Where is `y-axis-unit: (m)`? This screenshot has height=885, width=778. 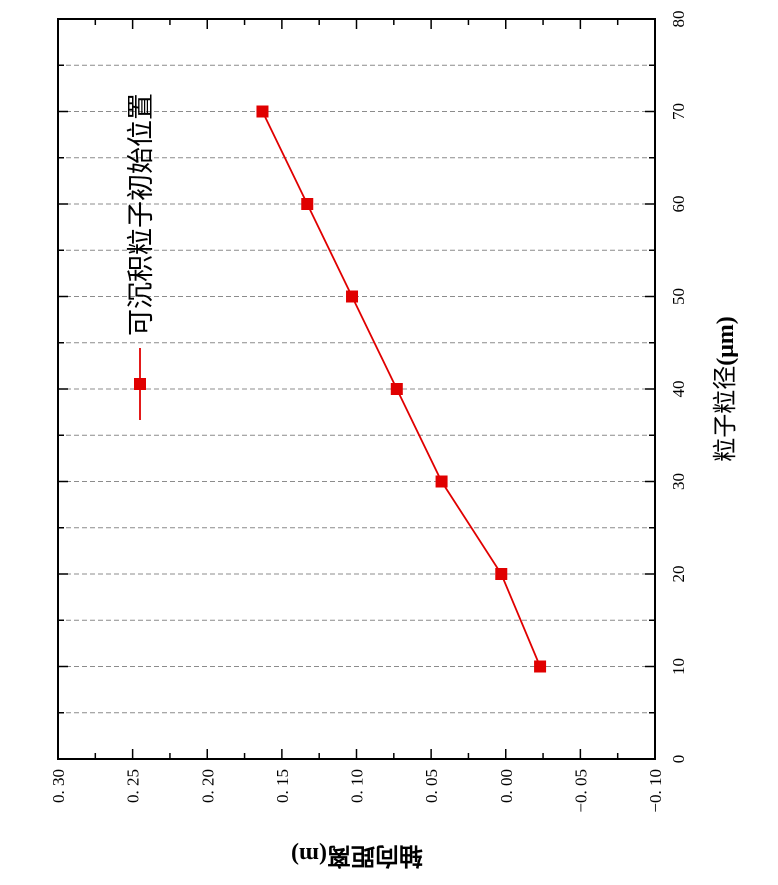
y-axis-unit: (m) is located at coordinates (309, 855).